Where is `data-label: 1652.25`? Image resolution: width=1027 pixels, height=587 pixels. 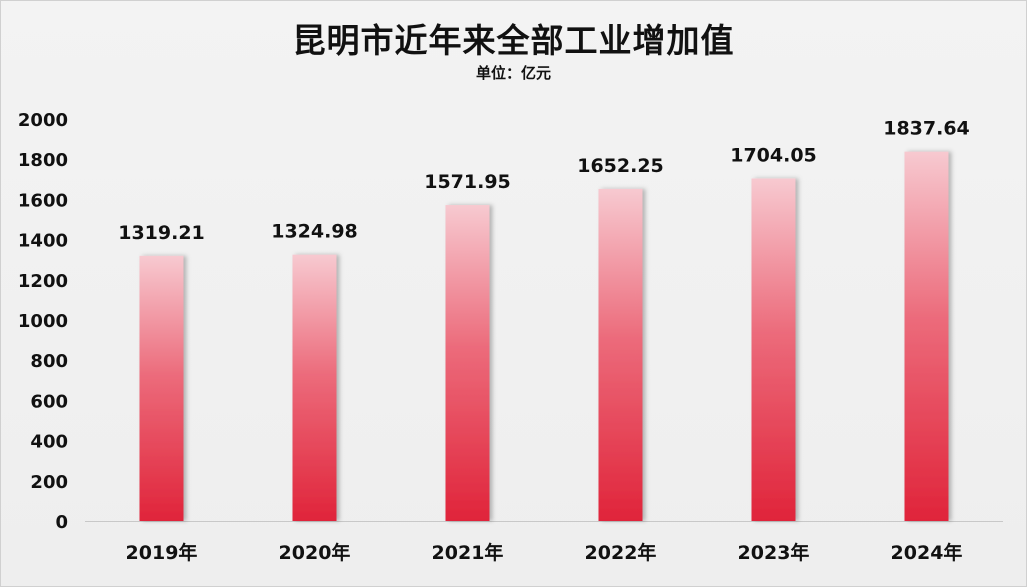 data-label: 1652.25 is located at coordinates (620, 166).